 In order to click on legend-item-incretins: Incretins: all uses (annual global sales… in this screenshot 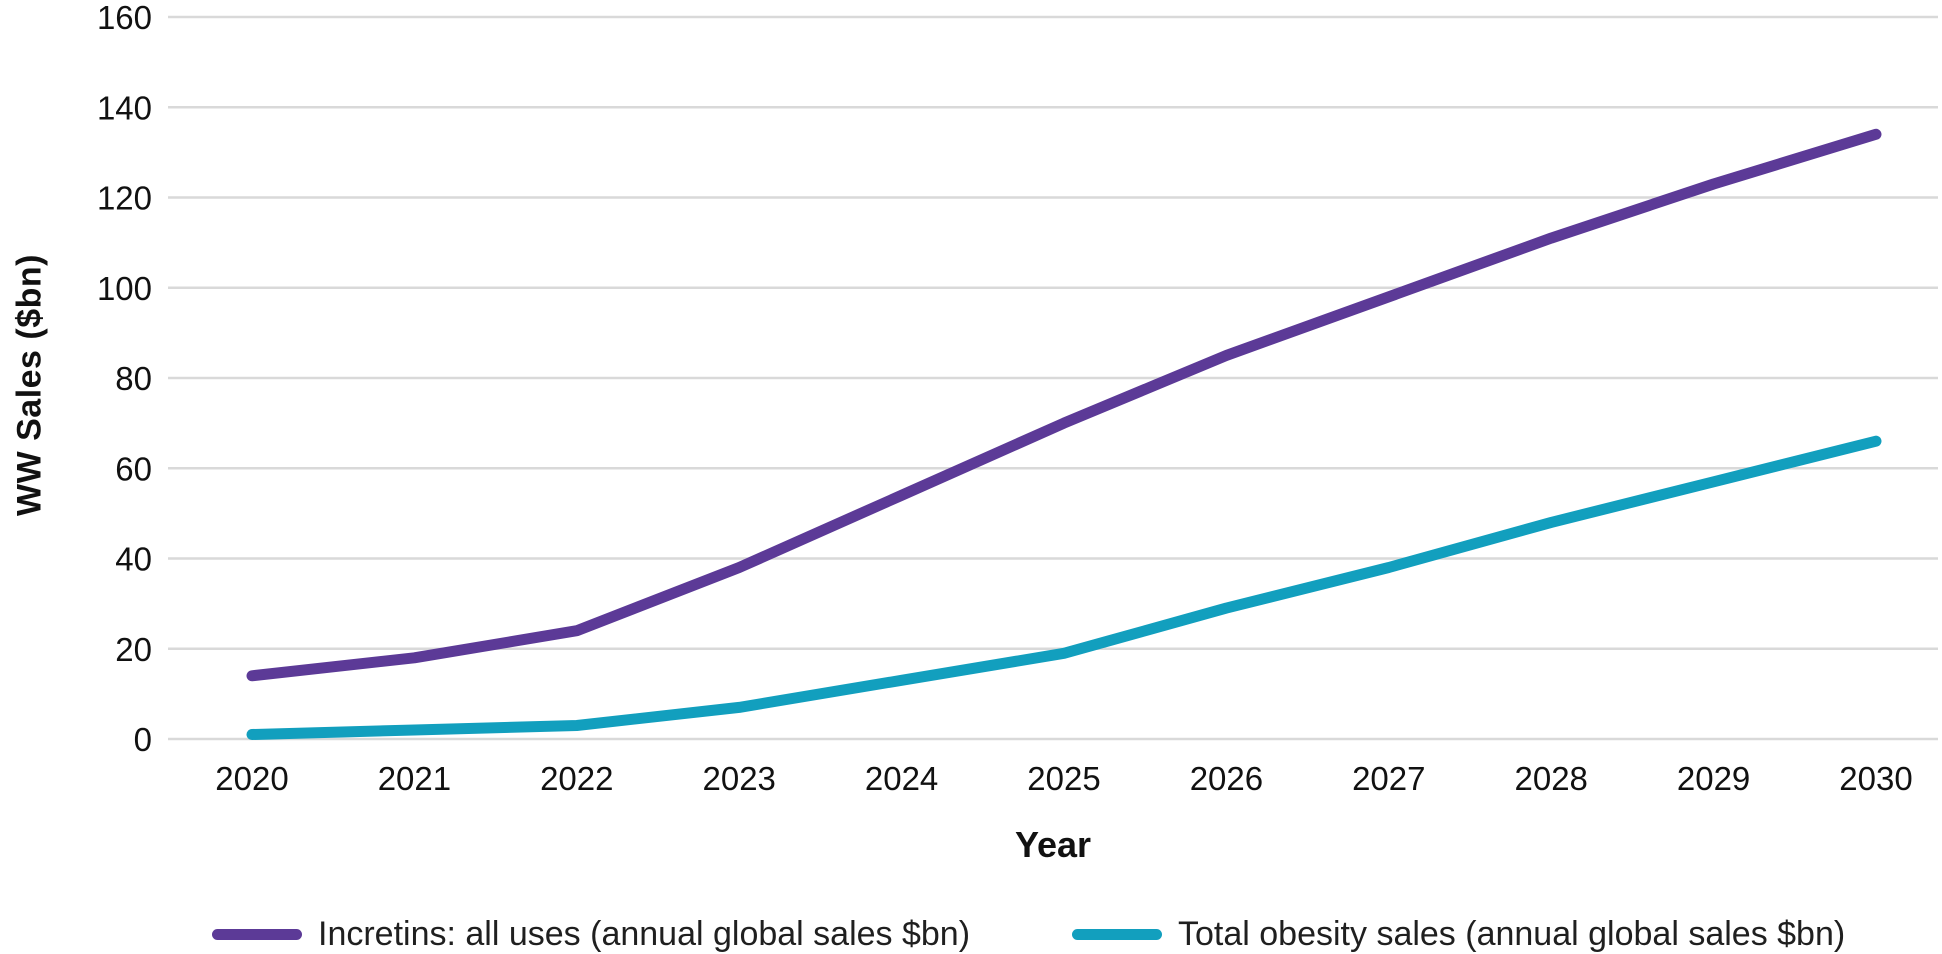, I will do `click(591, 932)`.